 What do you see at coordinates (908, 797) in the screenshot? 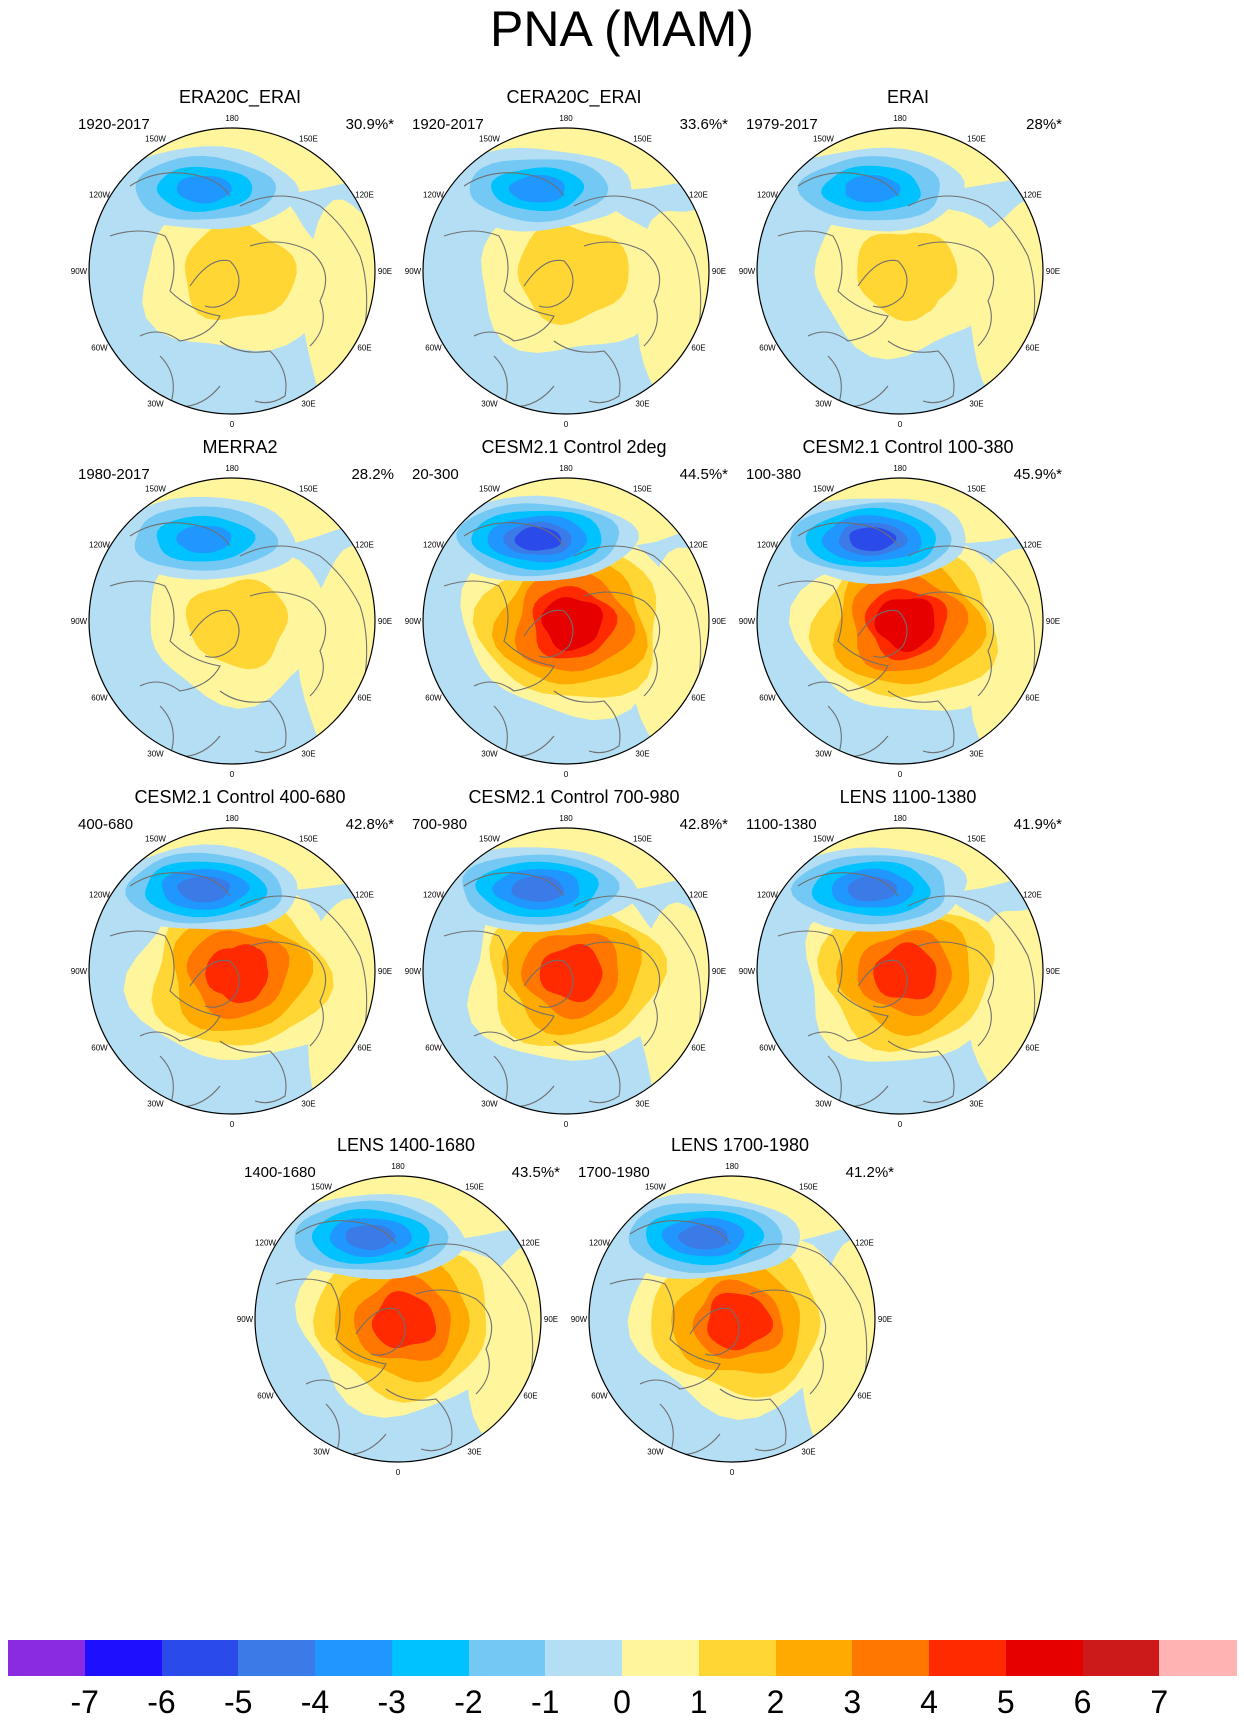
I see `panel-title: LENS 1100-1380` at bounding box center [908, 797].